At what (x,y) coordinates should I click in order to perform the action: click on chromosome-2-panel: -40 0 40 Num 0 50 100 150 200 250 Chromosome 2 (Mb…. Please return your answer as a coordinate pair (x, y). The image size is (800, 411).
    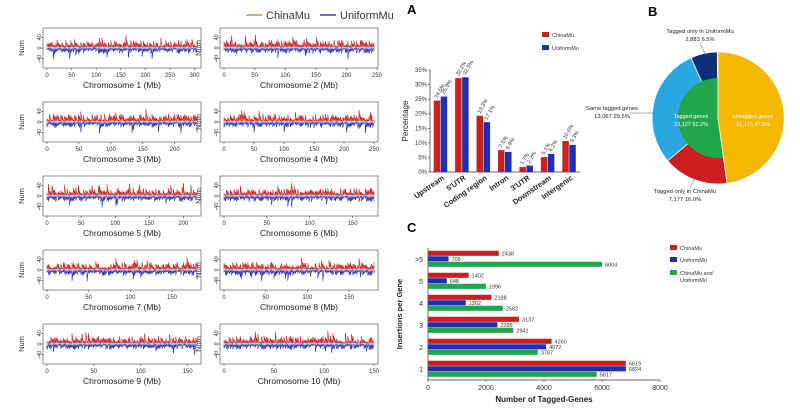
    Looking at the image, I should click on (288, 58).